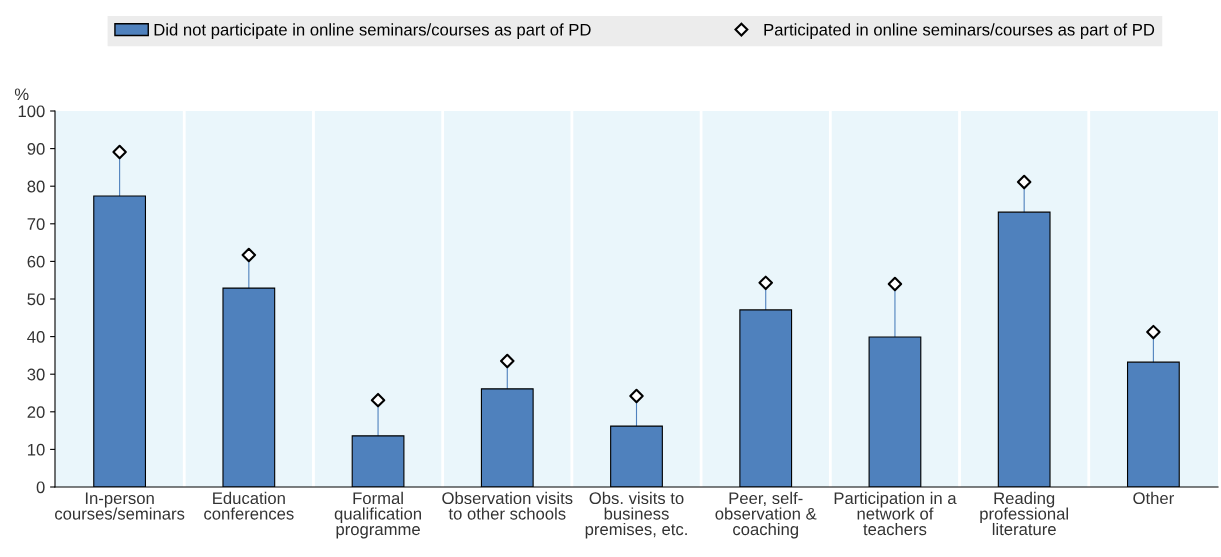  Describe the element at coordinates (377, 515) in the screenshot. I see `x-tick-label: Formal qualification programme` at that location.